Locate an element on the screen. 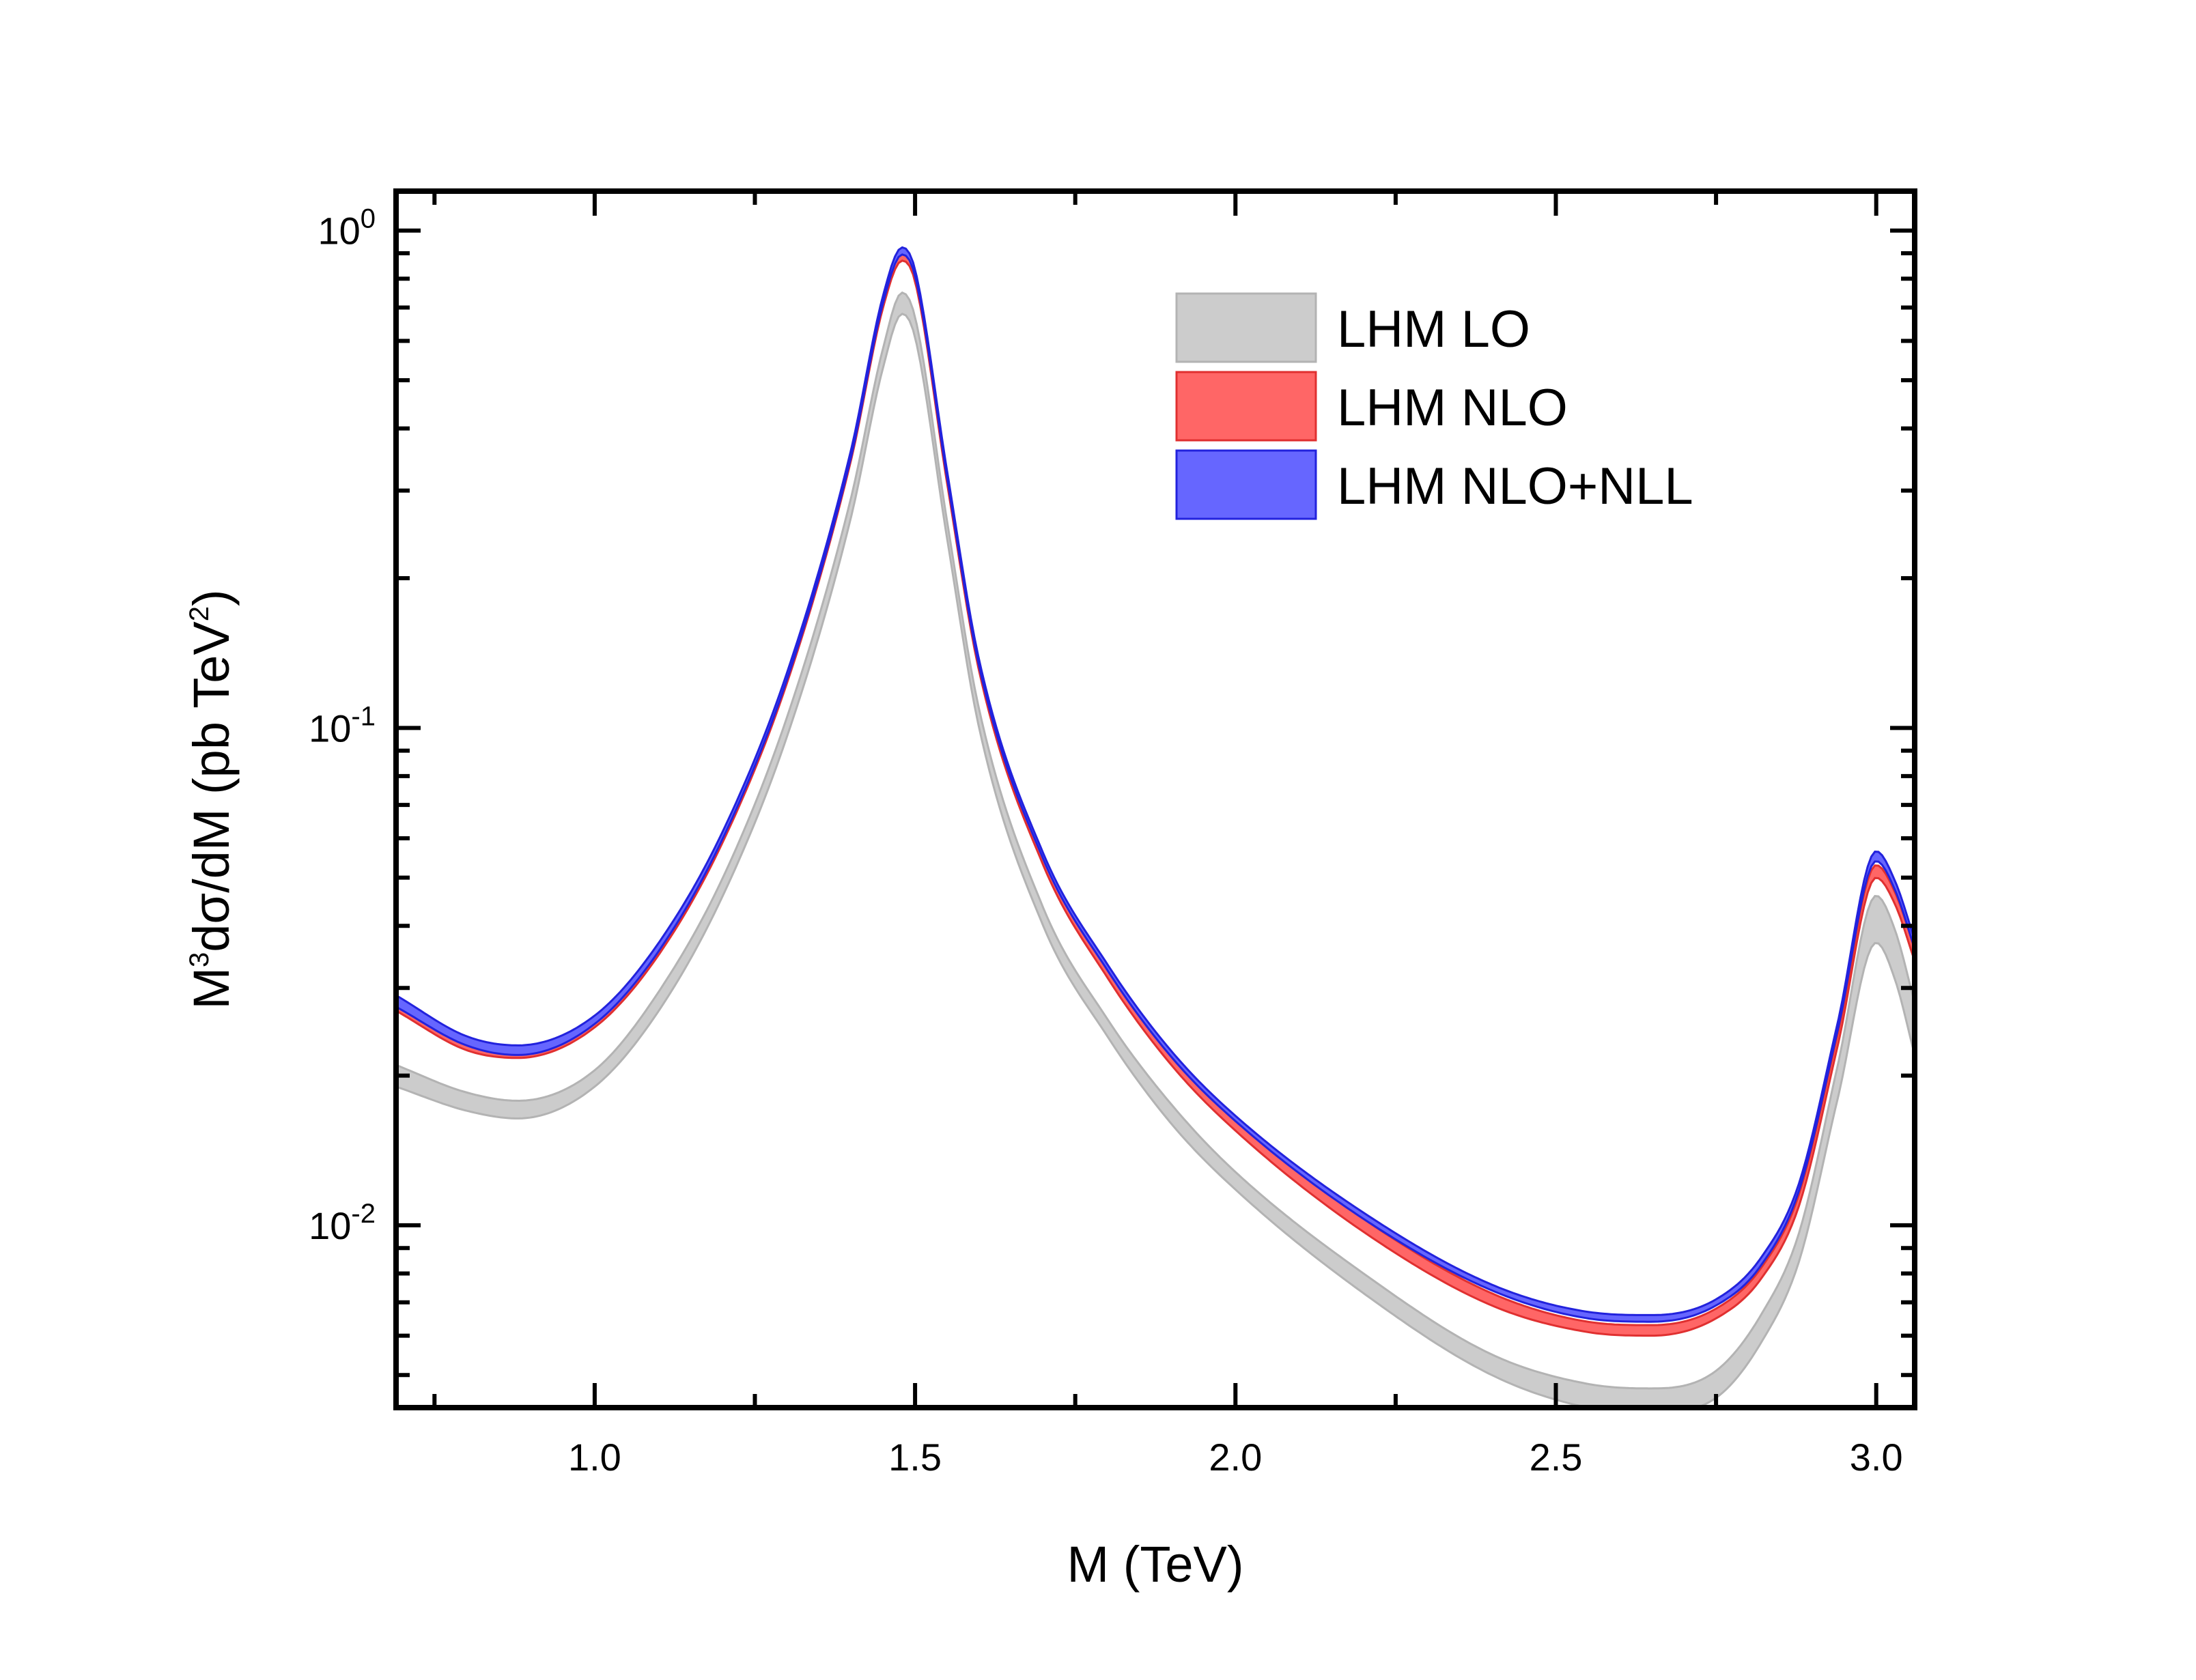  legend-label: LHM NLO is located at coordinates (1452, 408).